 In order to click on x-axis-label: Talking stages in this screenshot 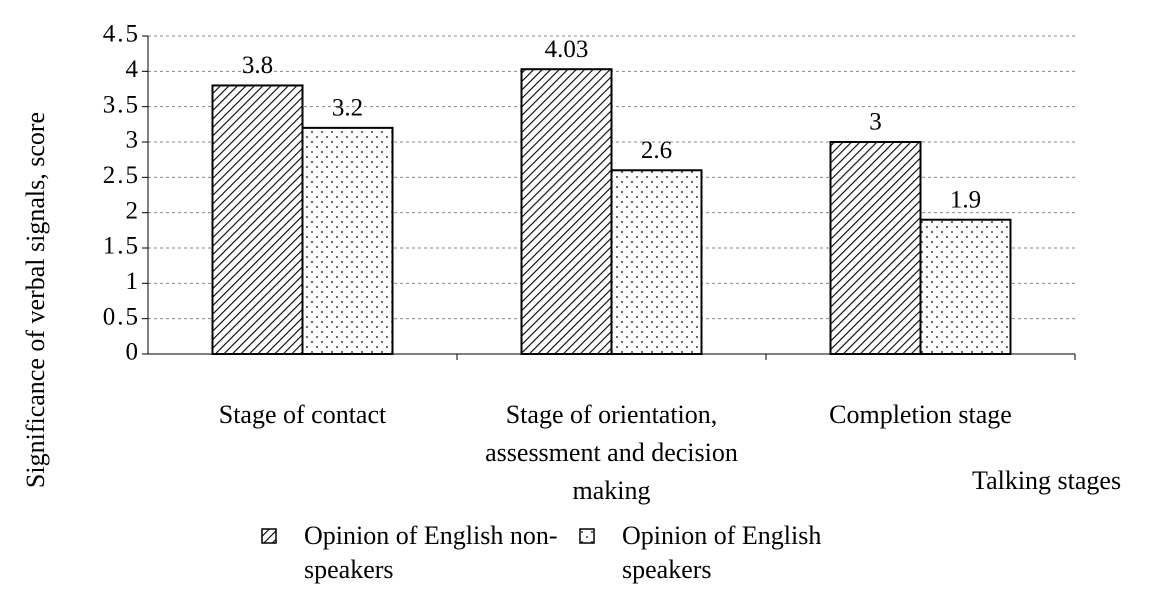, I will do `click(1047, 480)`.